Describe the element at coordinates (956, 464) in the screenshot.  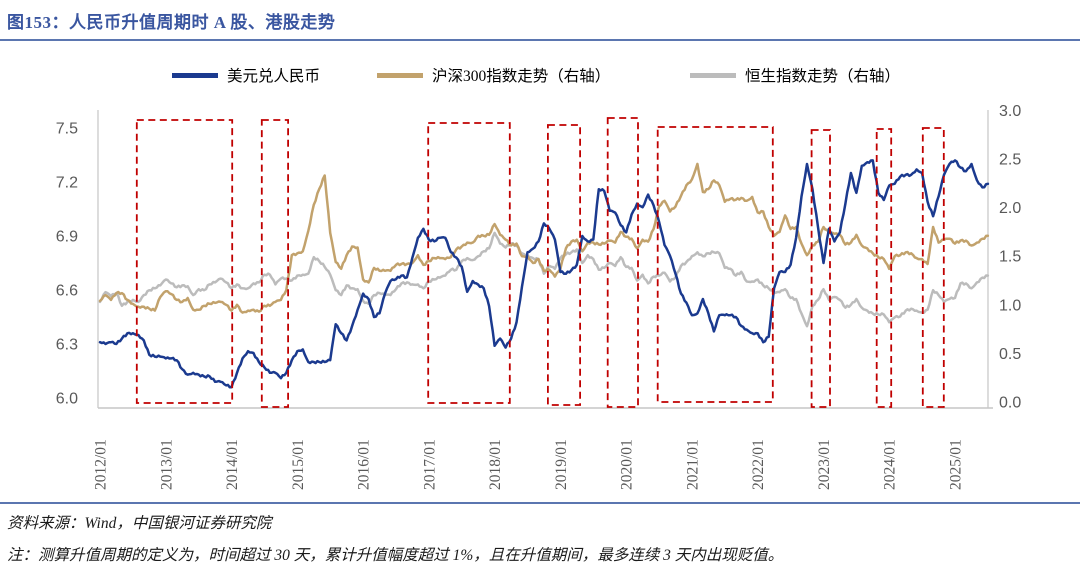
I see `x-axis-tick-label: 2025/01` at that location.